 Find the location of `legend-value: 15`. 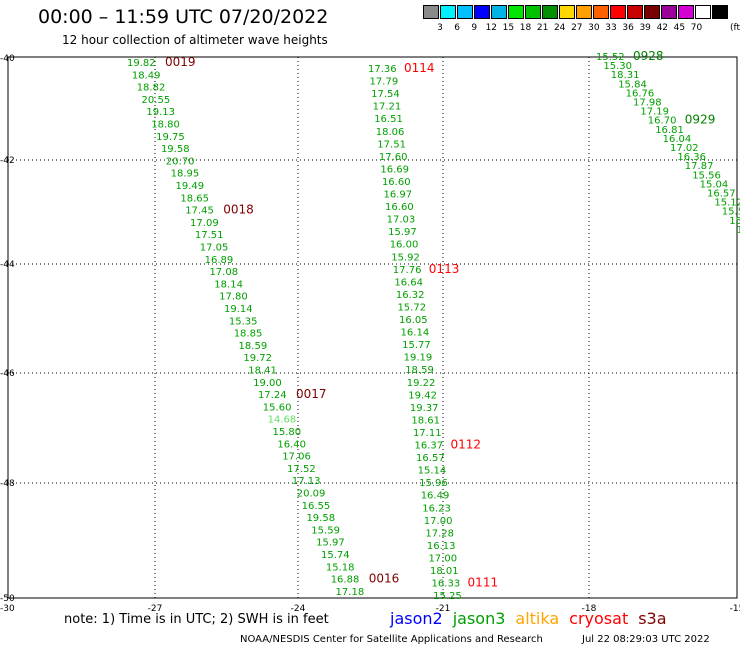

legend-value: 15 is located at coordinates (508, 28).